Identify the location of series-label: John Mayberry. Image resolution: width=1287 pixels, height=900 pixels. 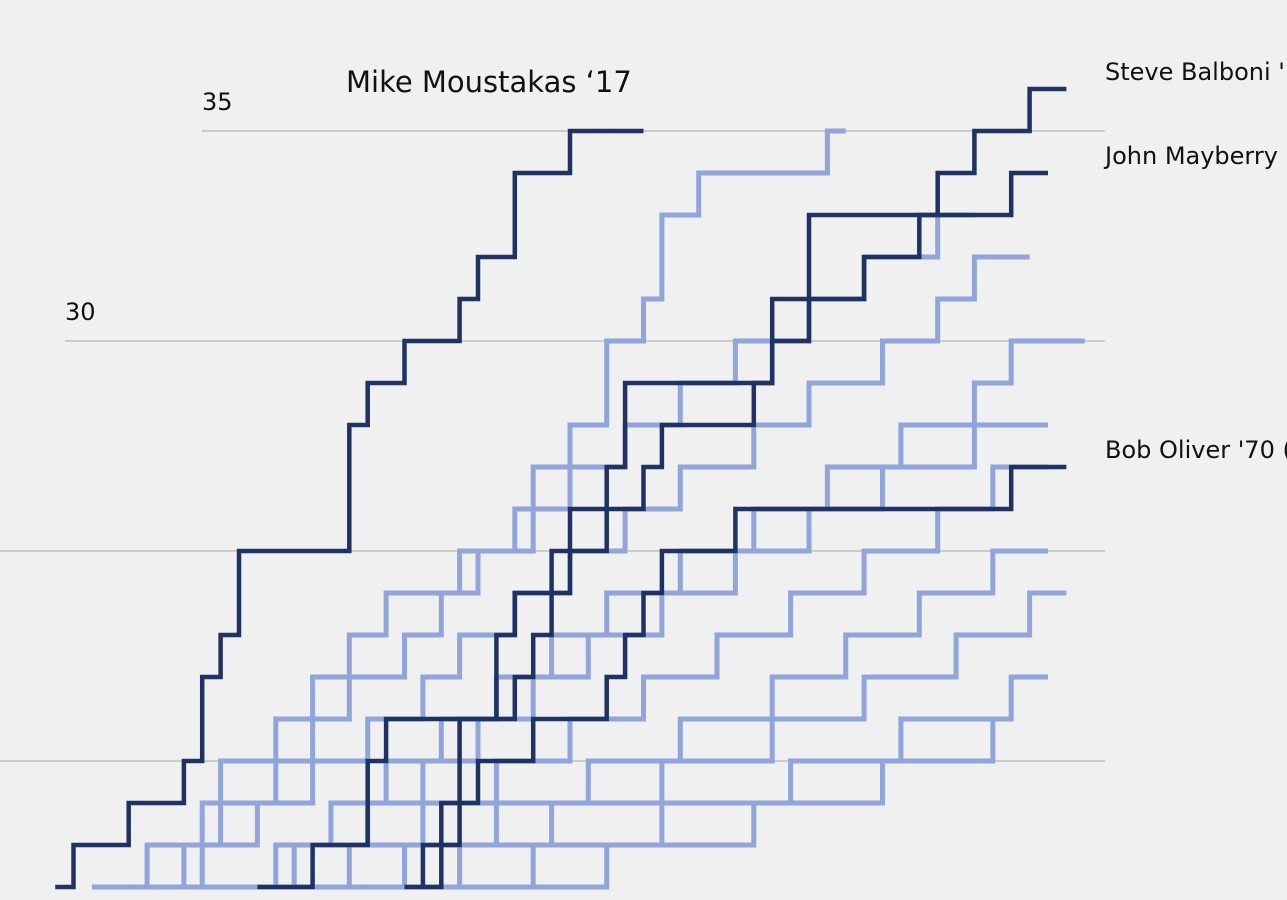
(1190, 156).